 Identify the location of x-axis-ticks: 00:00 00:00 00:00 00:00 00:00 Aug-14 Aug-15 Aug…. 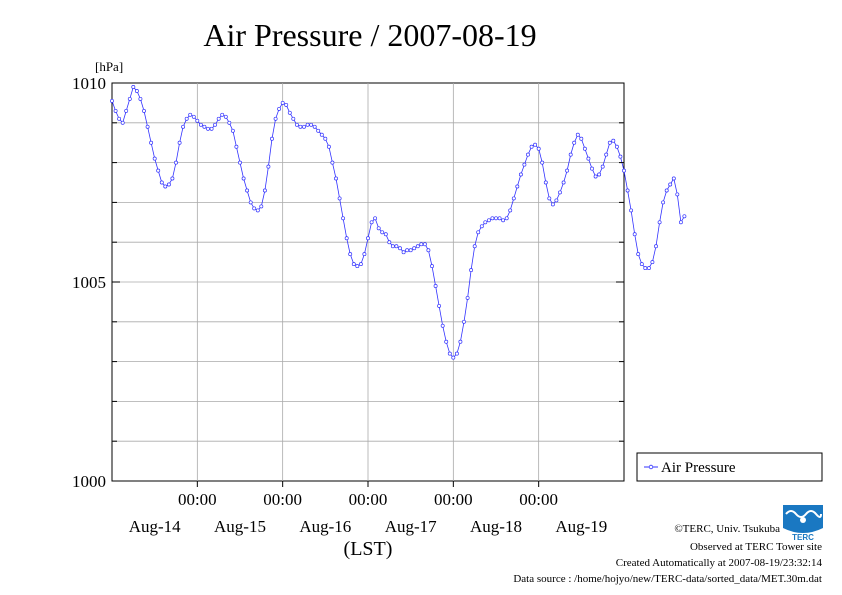
(368, 508).